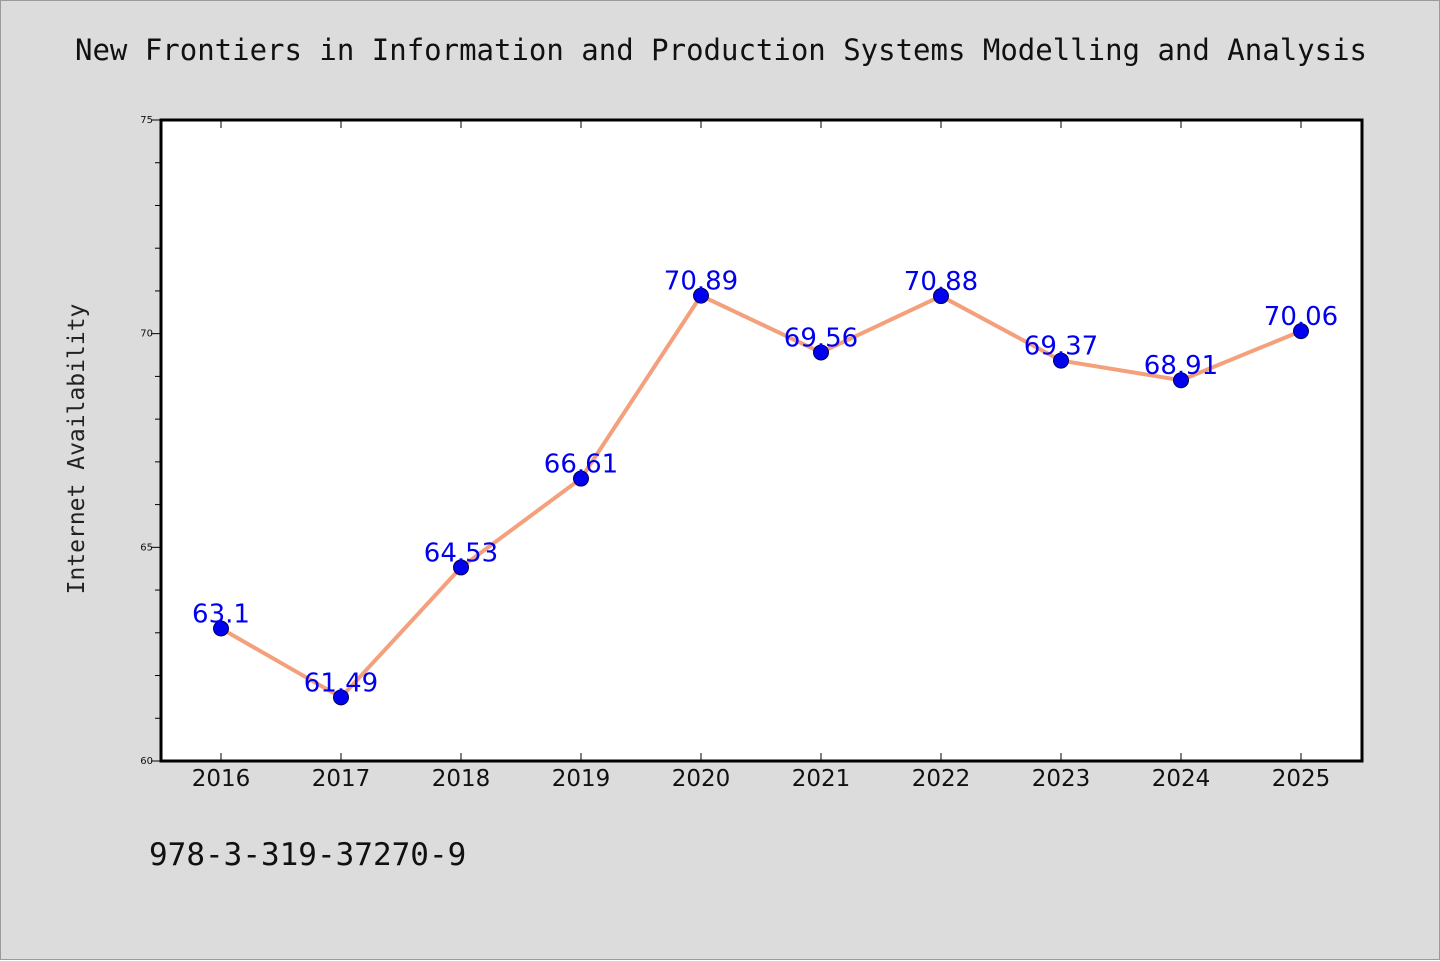 The image size is (1440, 961). I want to click on x-tick-label: 2024, so click(1181, 779).